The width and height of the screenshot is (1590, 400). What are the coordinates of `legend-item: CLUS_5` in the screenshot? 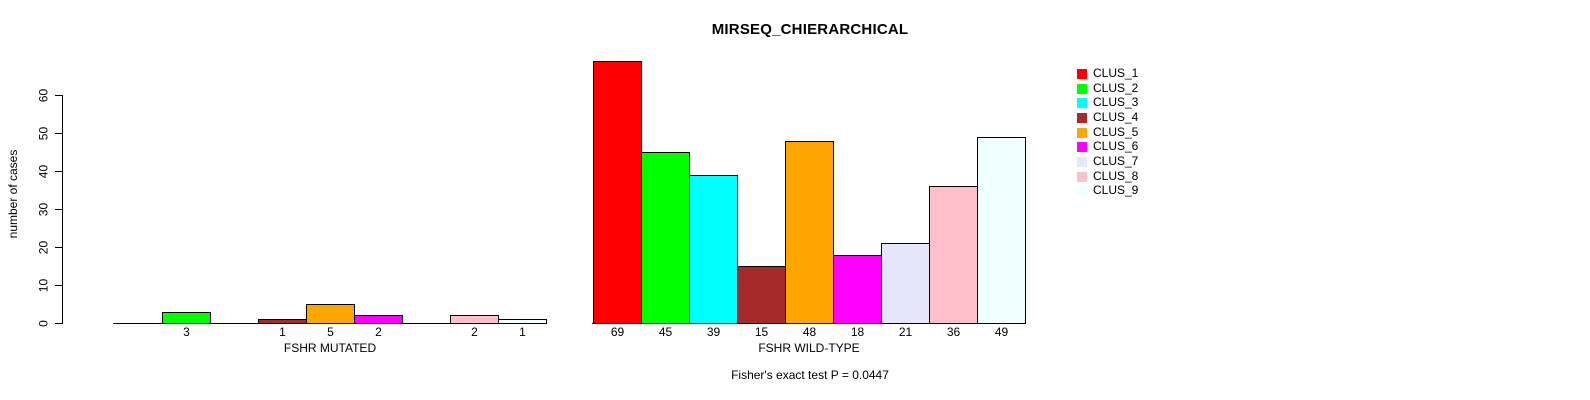 It's located at (1107, 132).